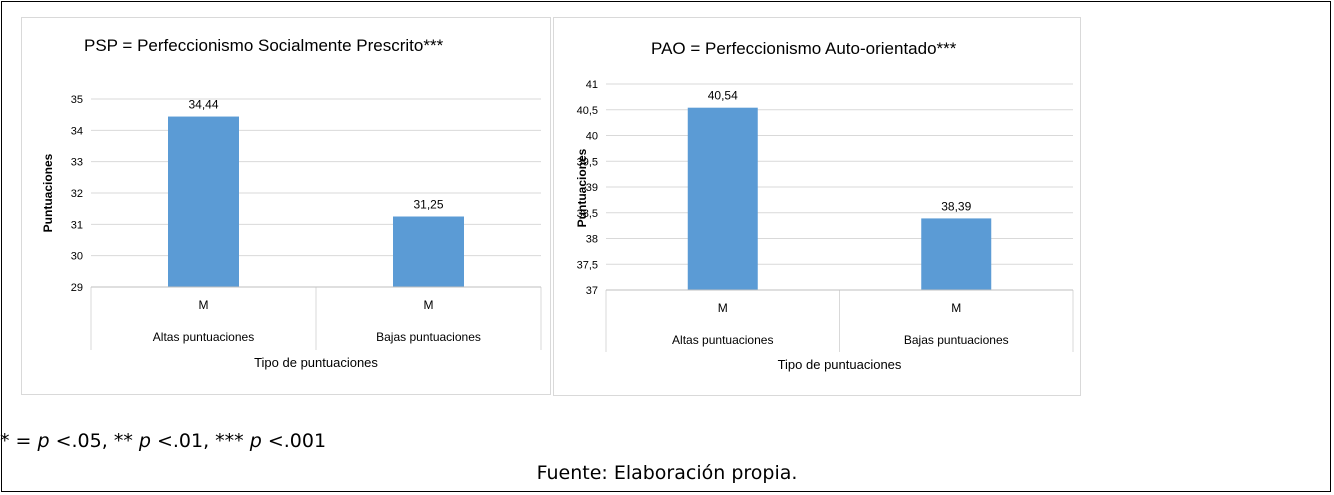 The width and height of the screenshot is (1334, 495). I want to click on footnote-text-3: <.001, so click(294, 441).